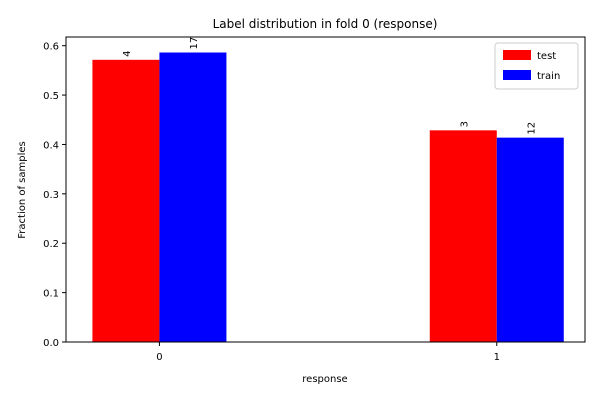 The height and width of the screenshot is (400, 600). What do you see at coordinates (51, 244) in the screenshot?
I see `y-tick-label: 0.2` at bounding box center [51, 244].